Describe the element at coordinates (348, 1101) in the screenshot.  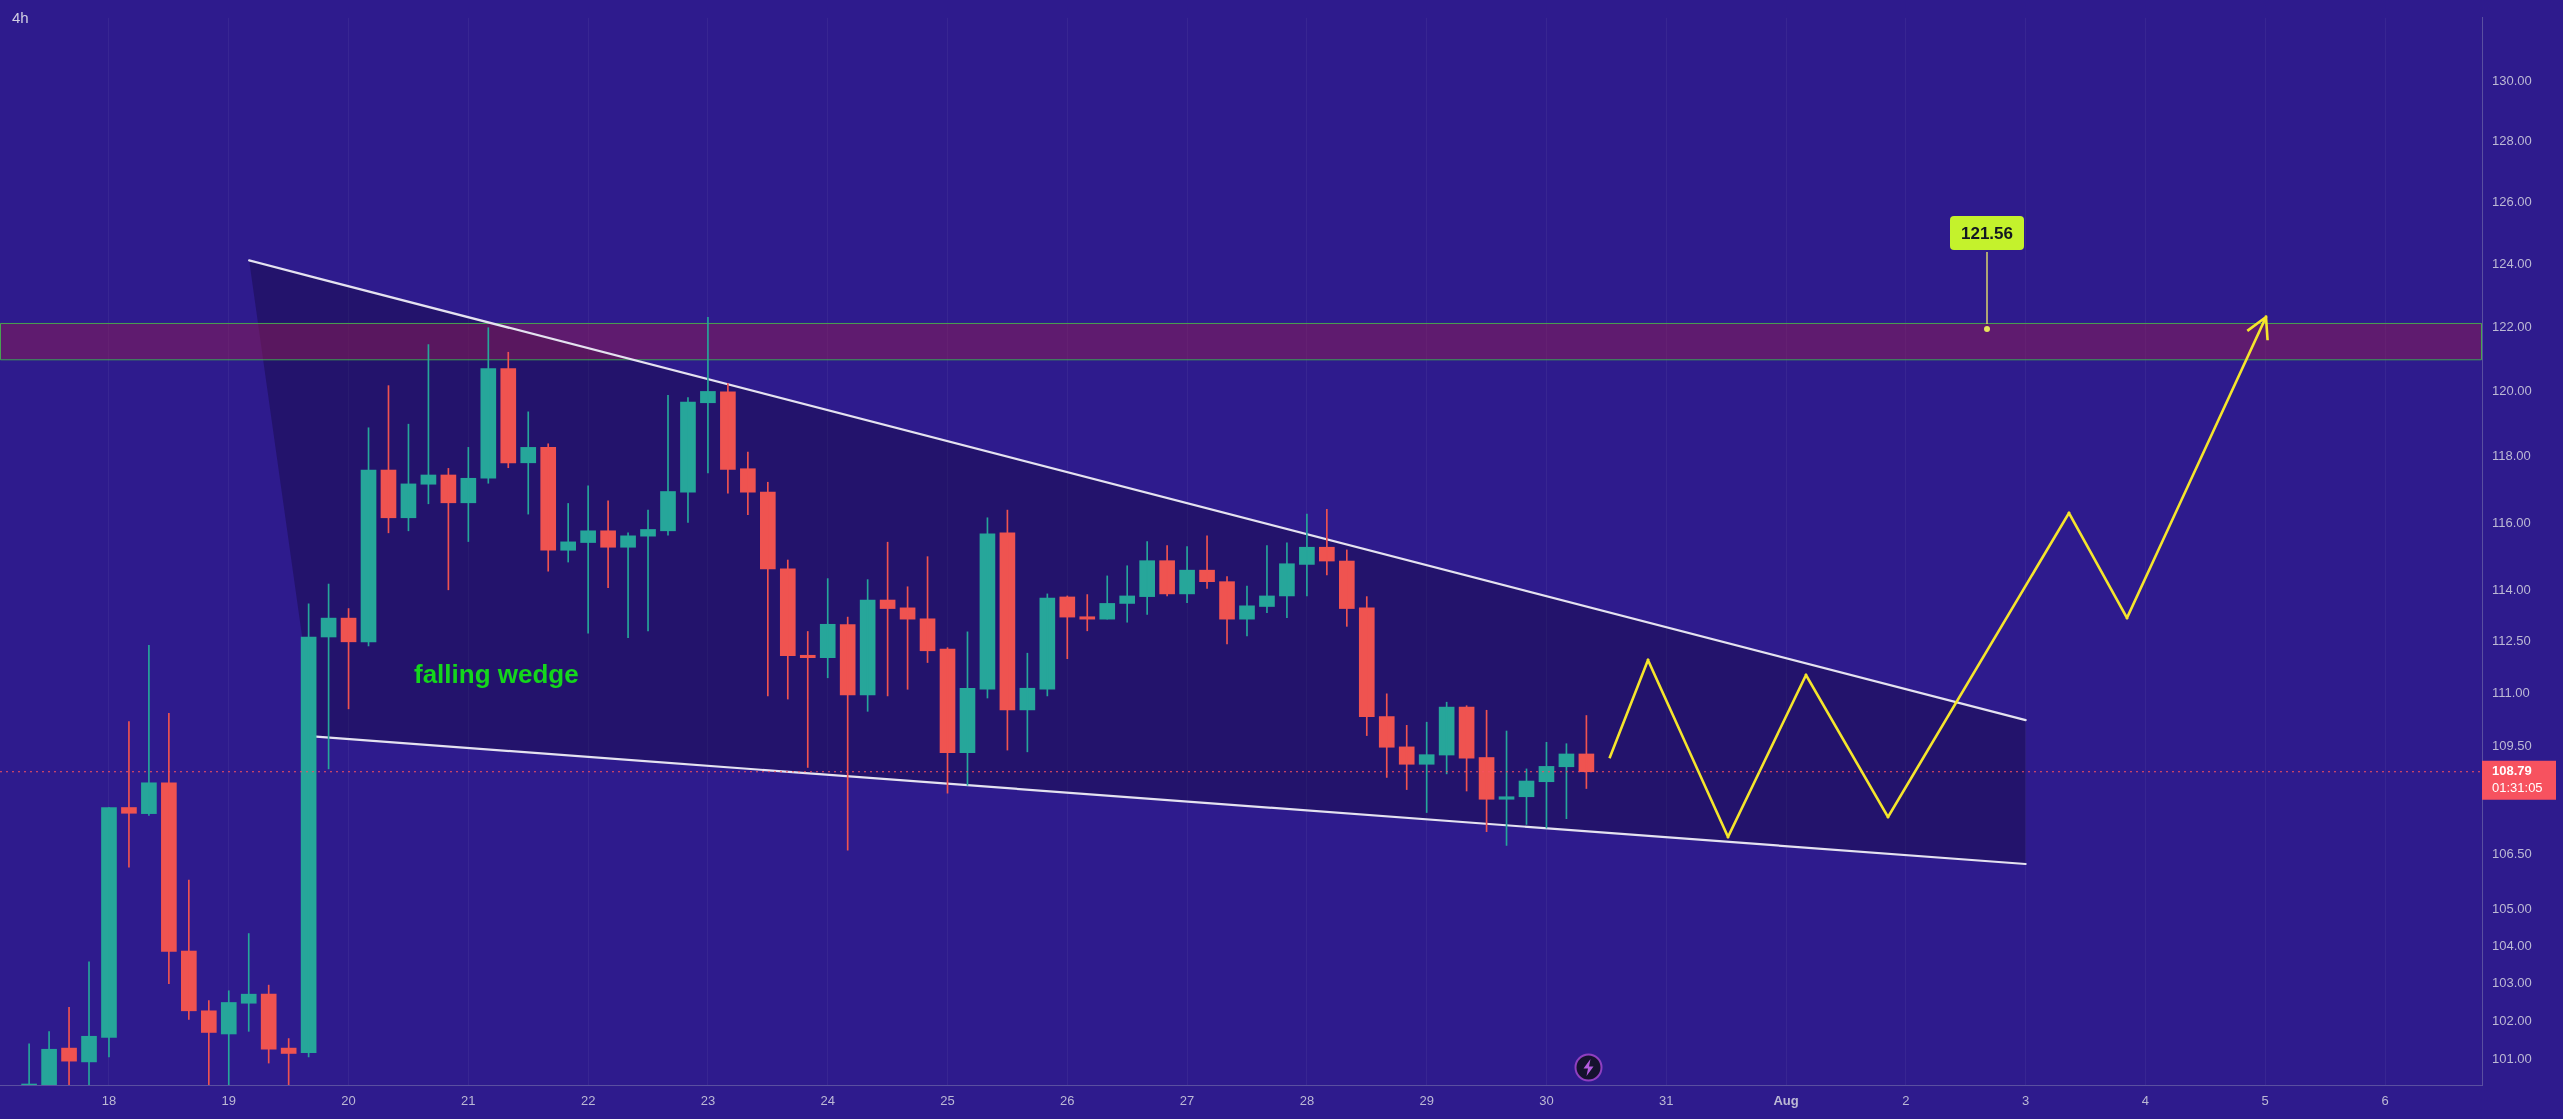
I see `x-tick-label: 20` at that location.